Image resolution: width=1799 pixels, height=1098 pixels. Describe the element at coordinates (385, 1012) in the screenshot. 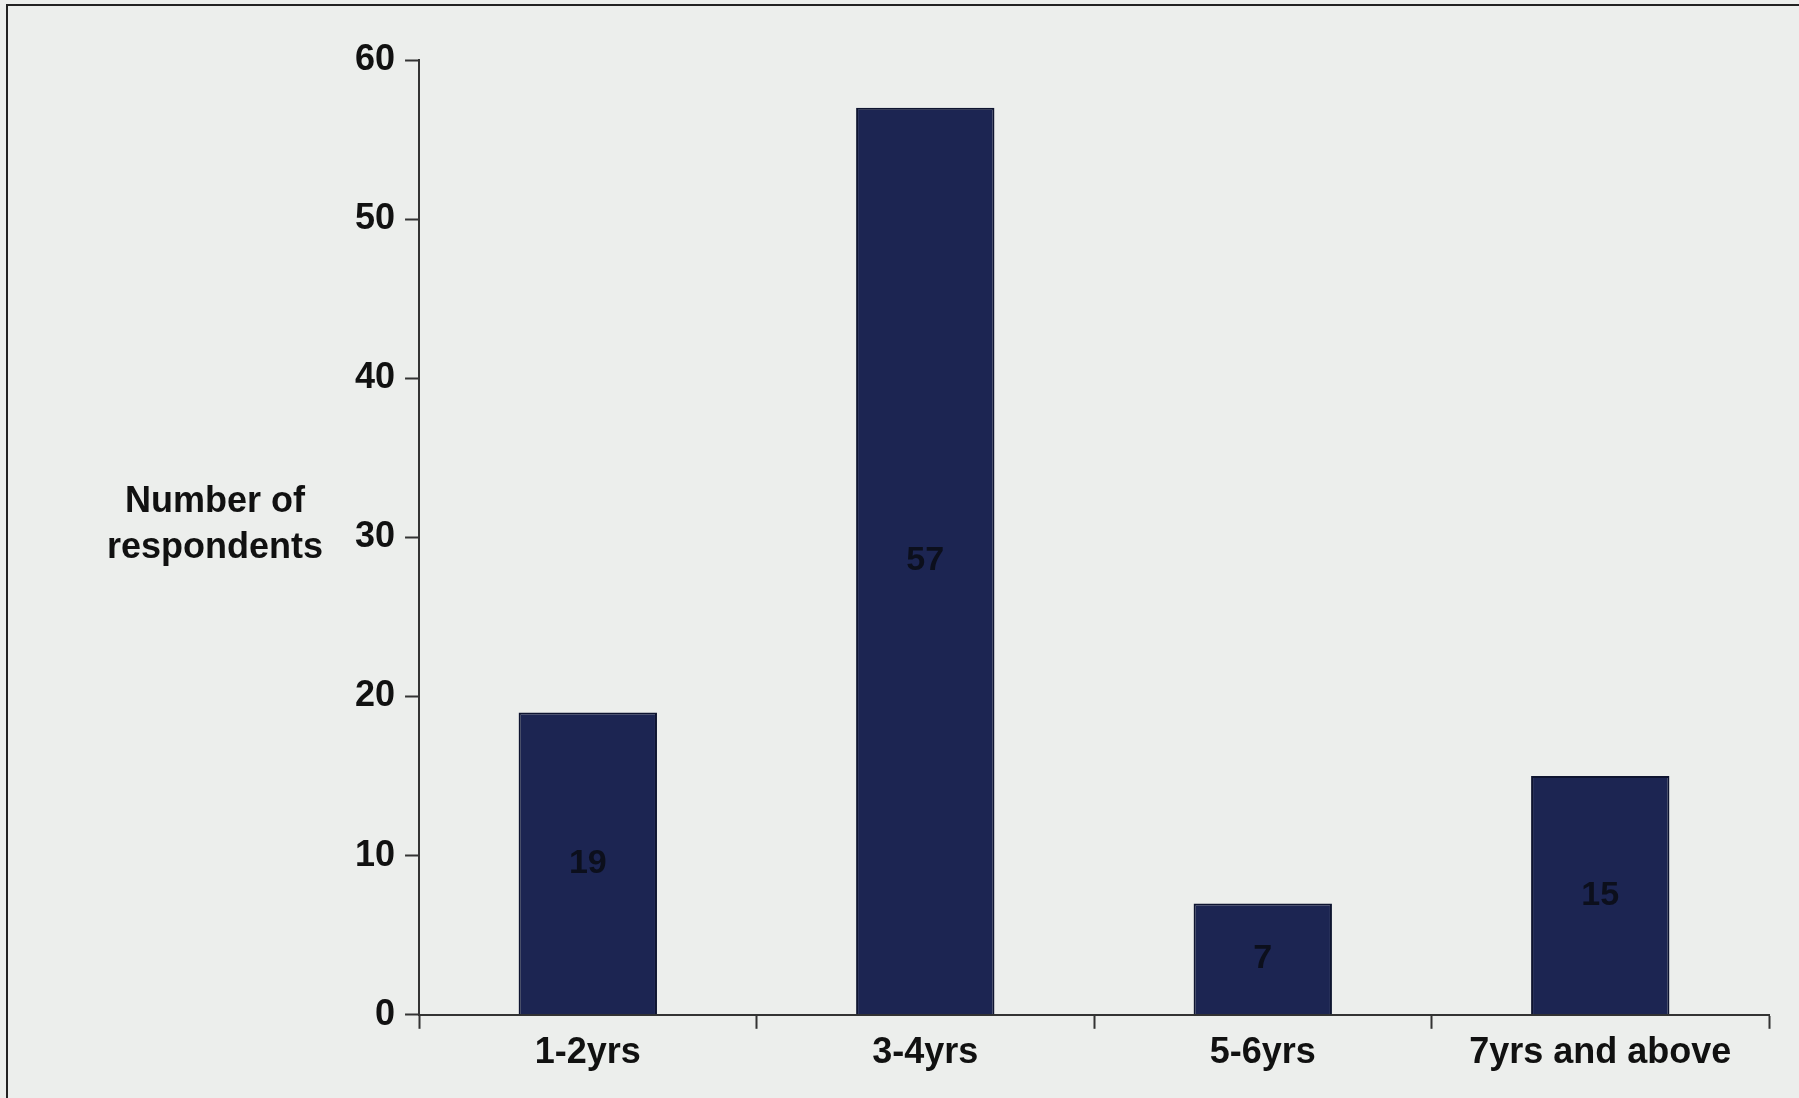

I see `y-tick-label: 0` at that location.